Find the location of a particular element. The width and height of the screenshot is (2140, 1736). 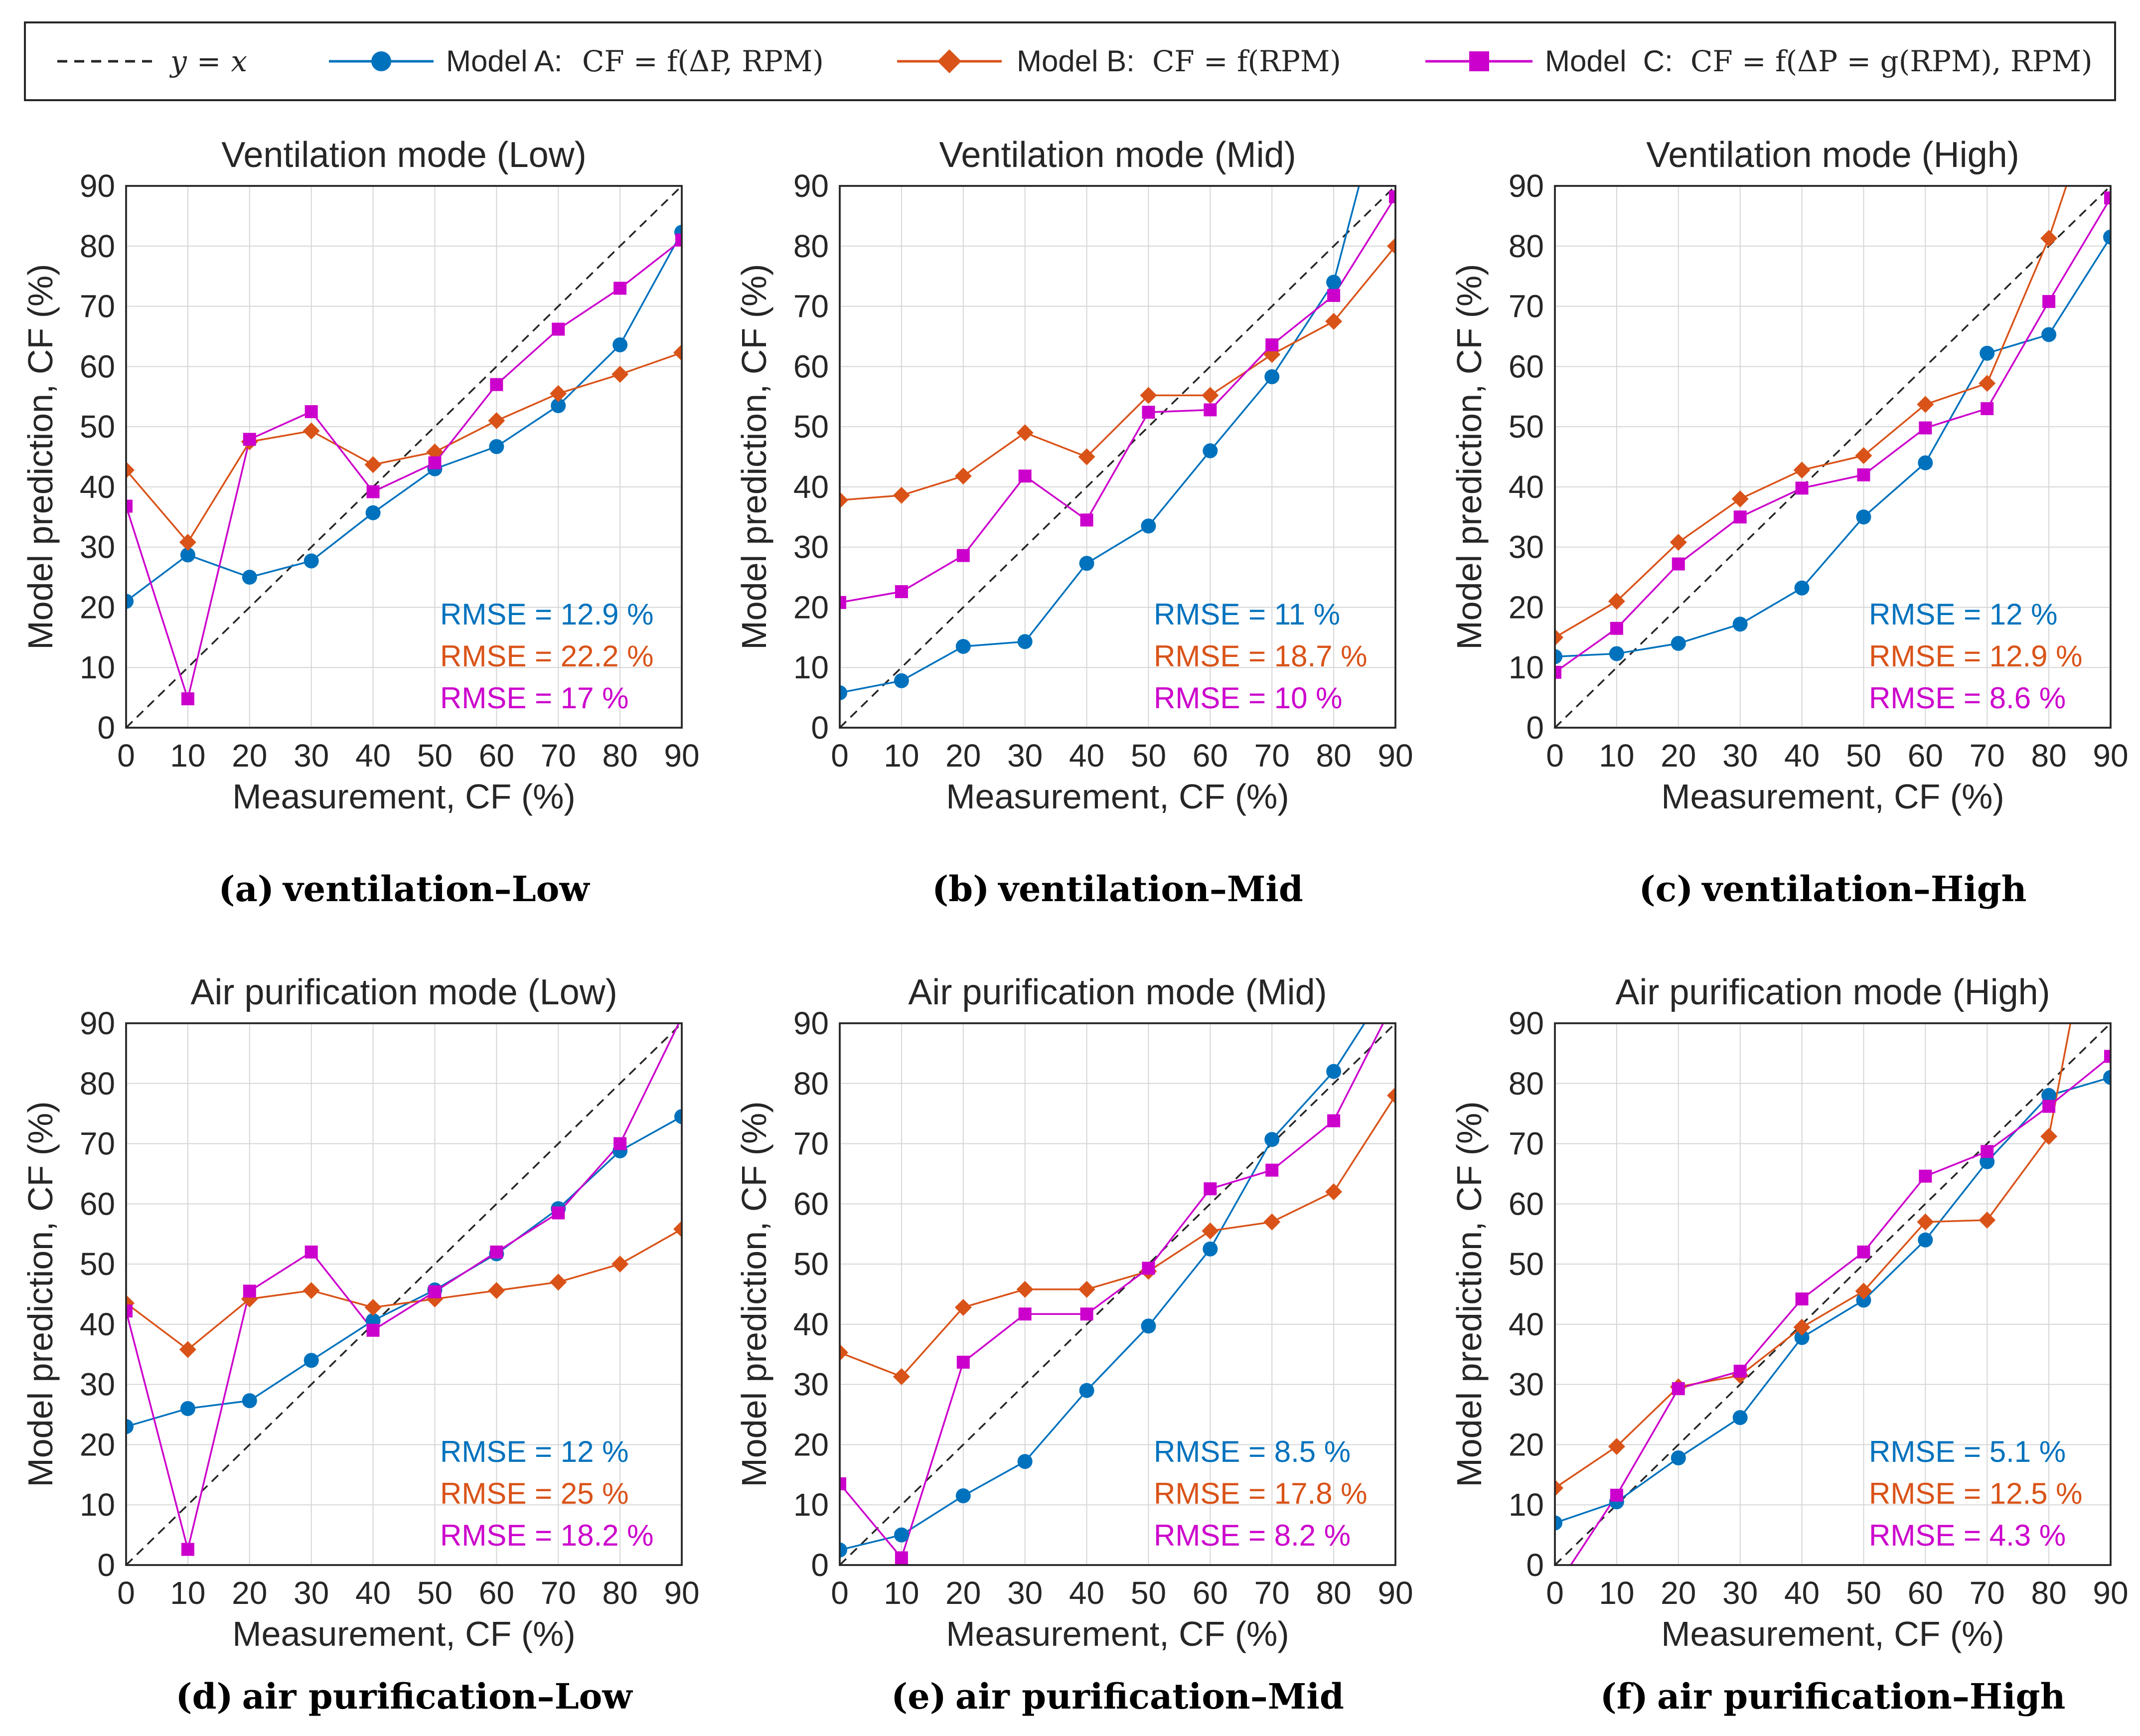

model-a-line is located at coordinates (1100, 440).